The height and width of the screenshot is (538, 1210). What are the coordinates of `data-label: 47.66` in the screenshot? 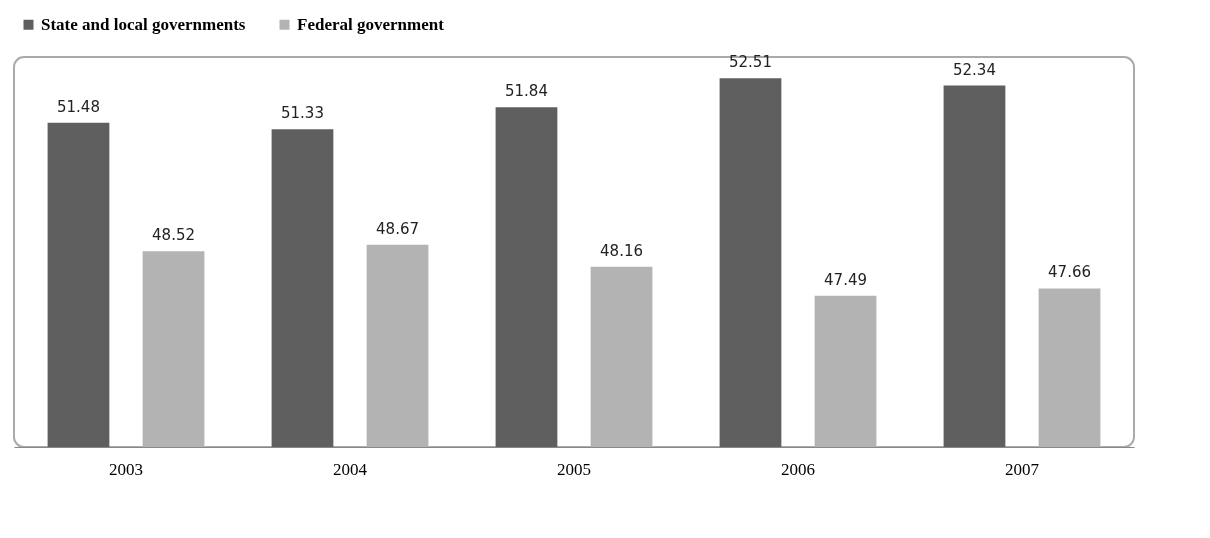 It's located at (1069, 272).